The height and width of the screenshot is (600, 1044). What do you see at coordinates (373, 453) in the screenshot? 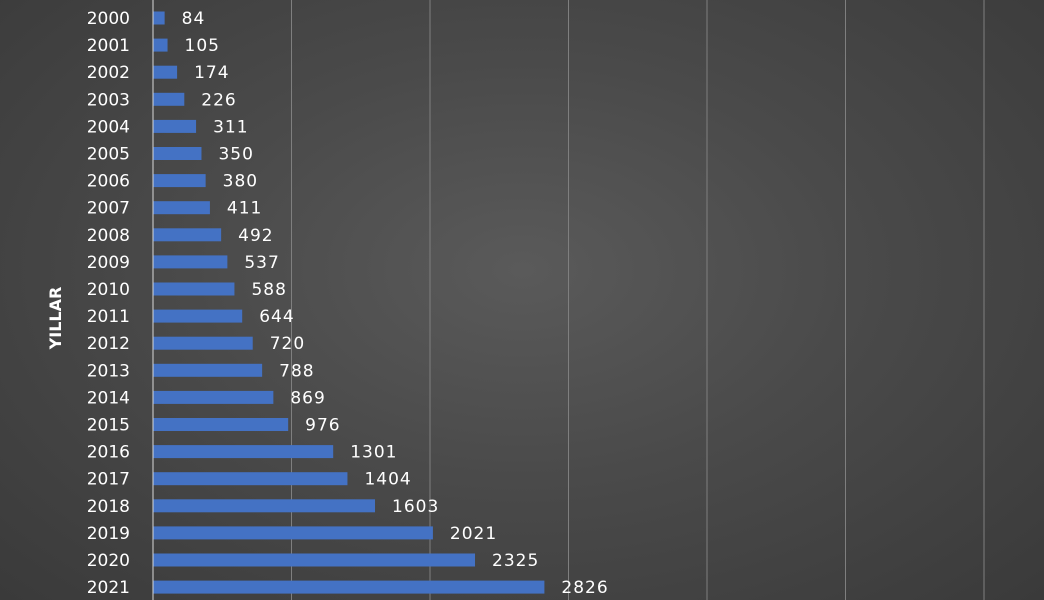
I see `data-label-2016: 1301` at bounding box center [373, 453].